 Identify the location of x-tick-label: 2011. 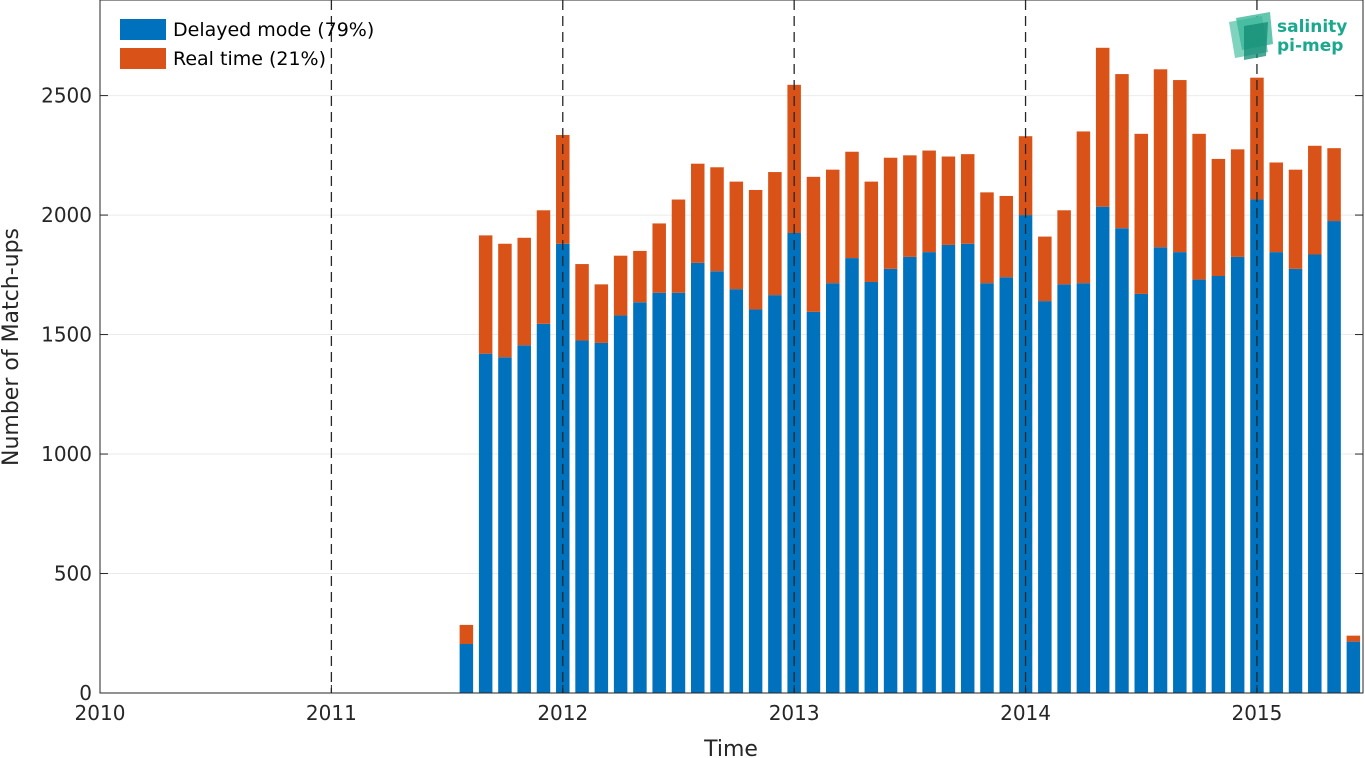
(331, 713).